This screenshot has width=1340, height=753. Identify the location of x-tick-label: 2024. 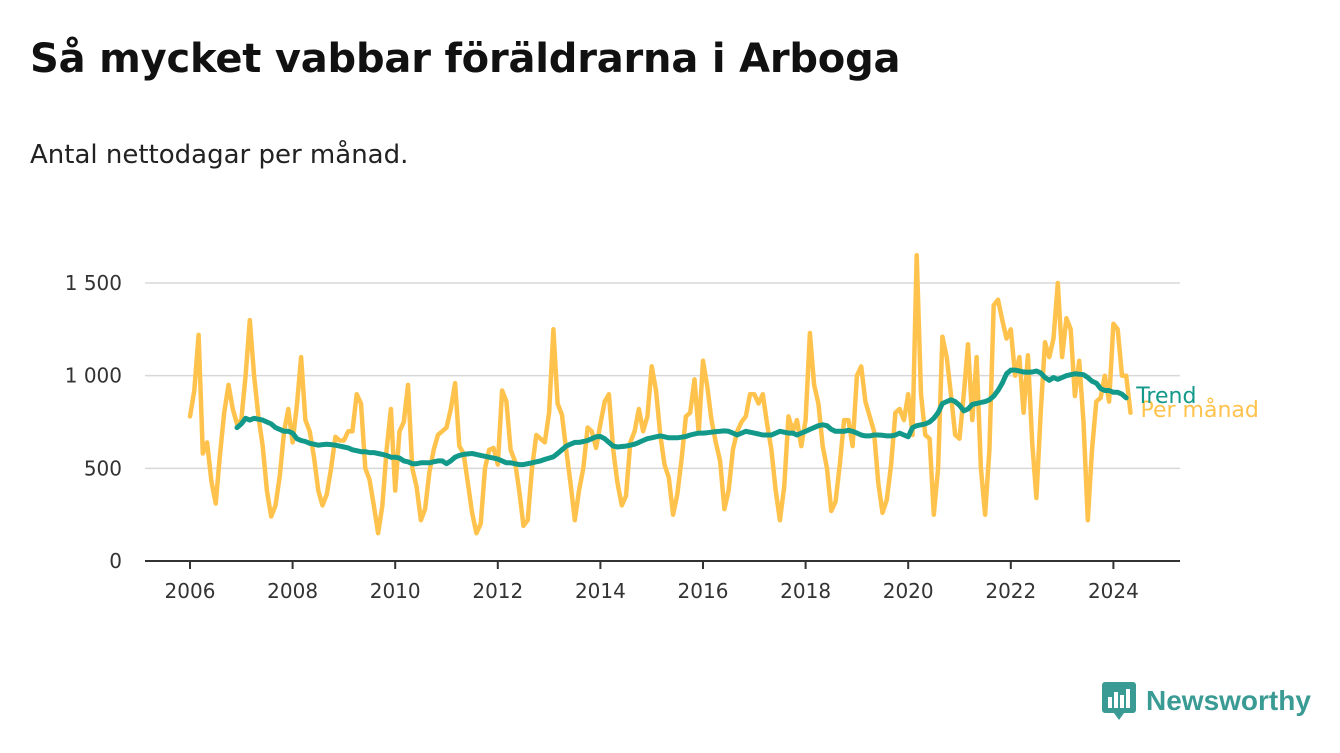
(1113, 591).